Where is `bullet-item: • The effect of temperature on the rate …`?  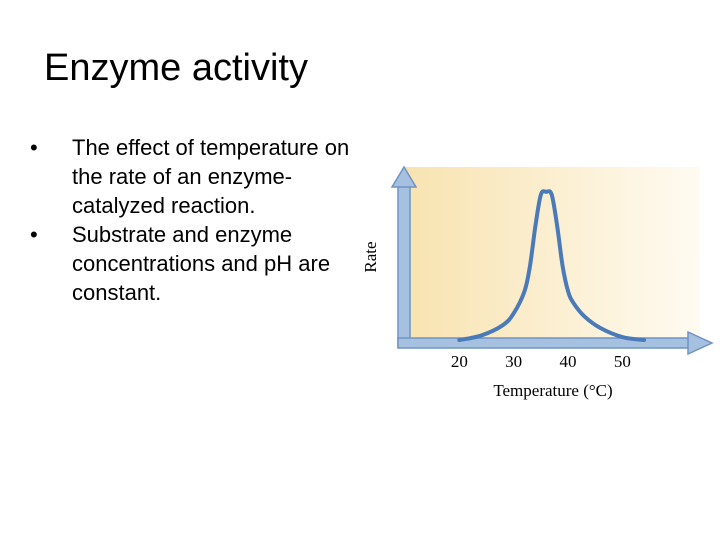 bullet-item: • The effect of temperature on the rate … is located at coordinates (195, 176).